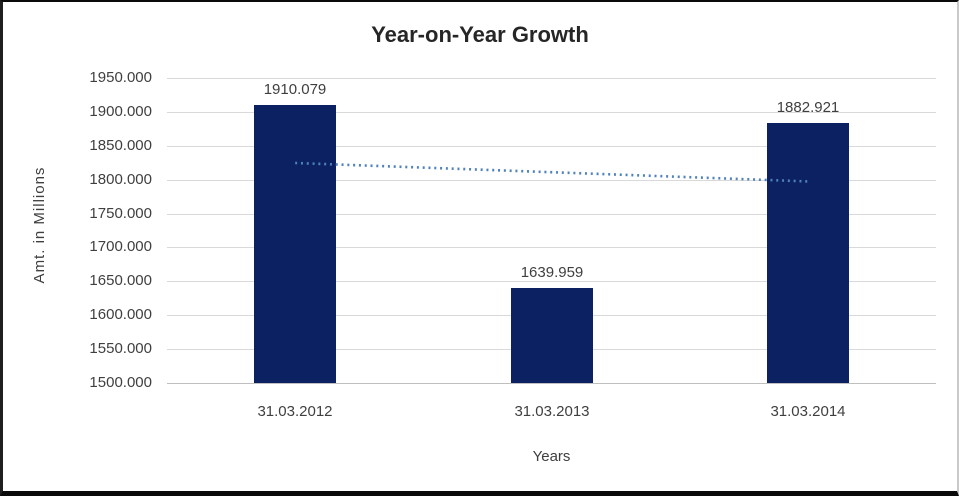 The image size is (959, 496). What do you see at coordinates (295, 89) in the screenshot?
I see `data-label: 1910.079` at bounding box center [295, 89].